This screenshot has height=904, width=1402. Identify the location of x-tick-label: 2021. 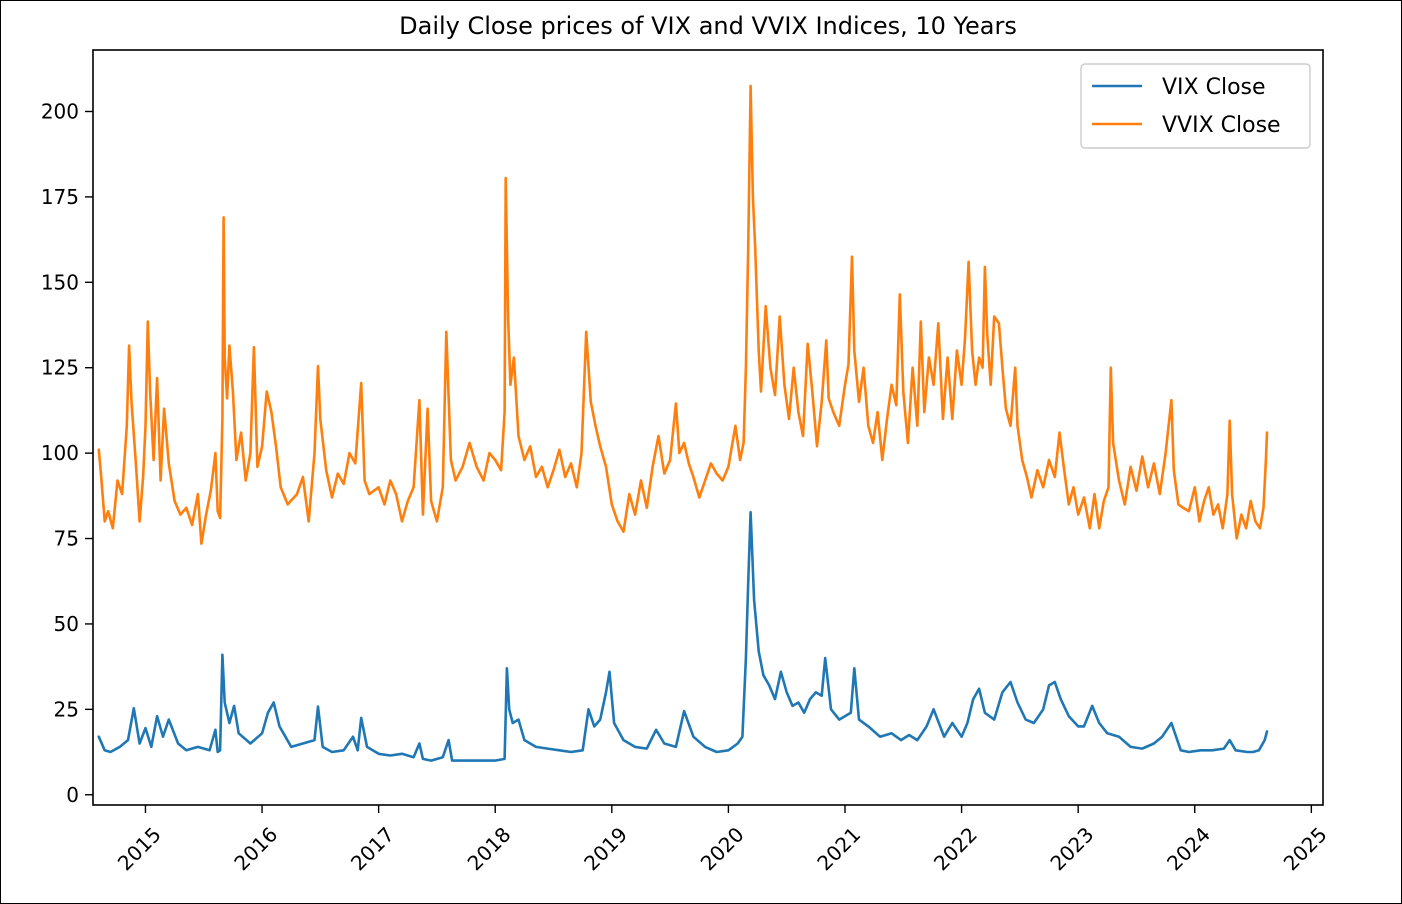
(838, 848).